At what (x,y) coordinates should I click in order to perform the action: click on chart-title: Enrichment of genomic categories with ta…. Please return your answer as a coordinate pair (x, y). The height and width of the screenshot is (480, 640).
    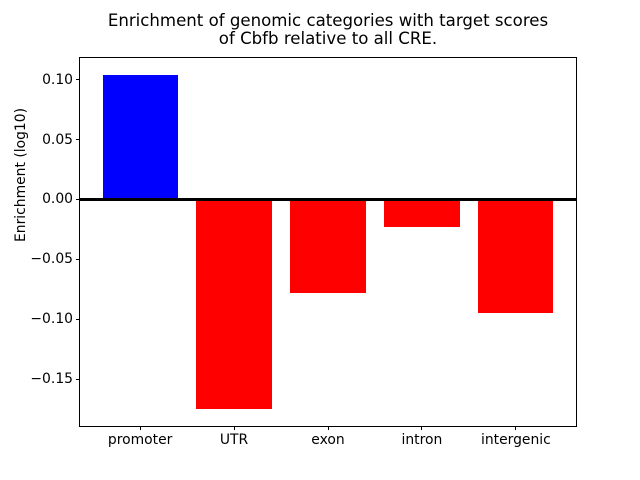
    Looking at the image, I should click on (328, 29).